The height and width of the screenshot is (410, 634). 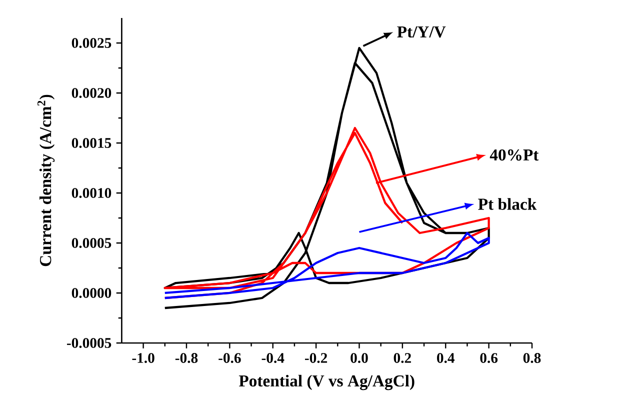 What do you see at coordinates (92, 193) in the screenshot?
I see `y-tick-label: 0.0010` at bounding box center [92, 193].